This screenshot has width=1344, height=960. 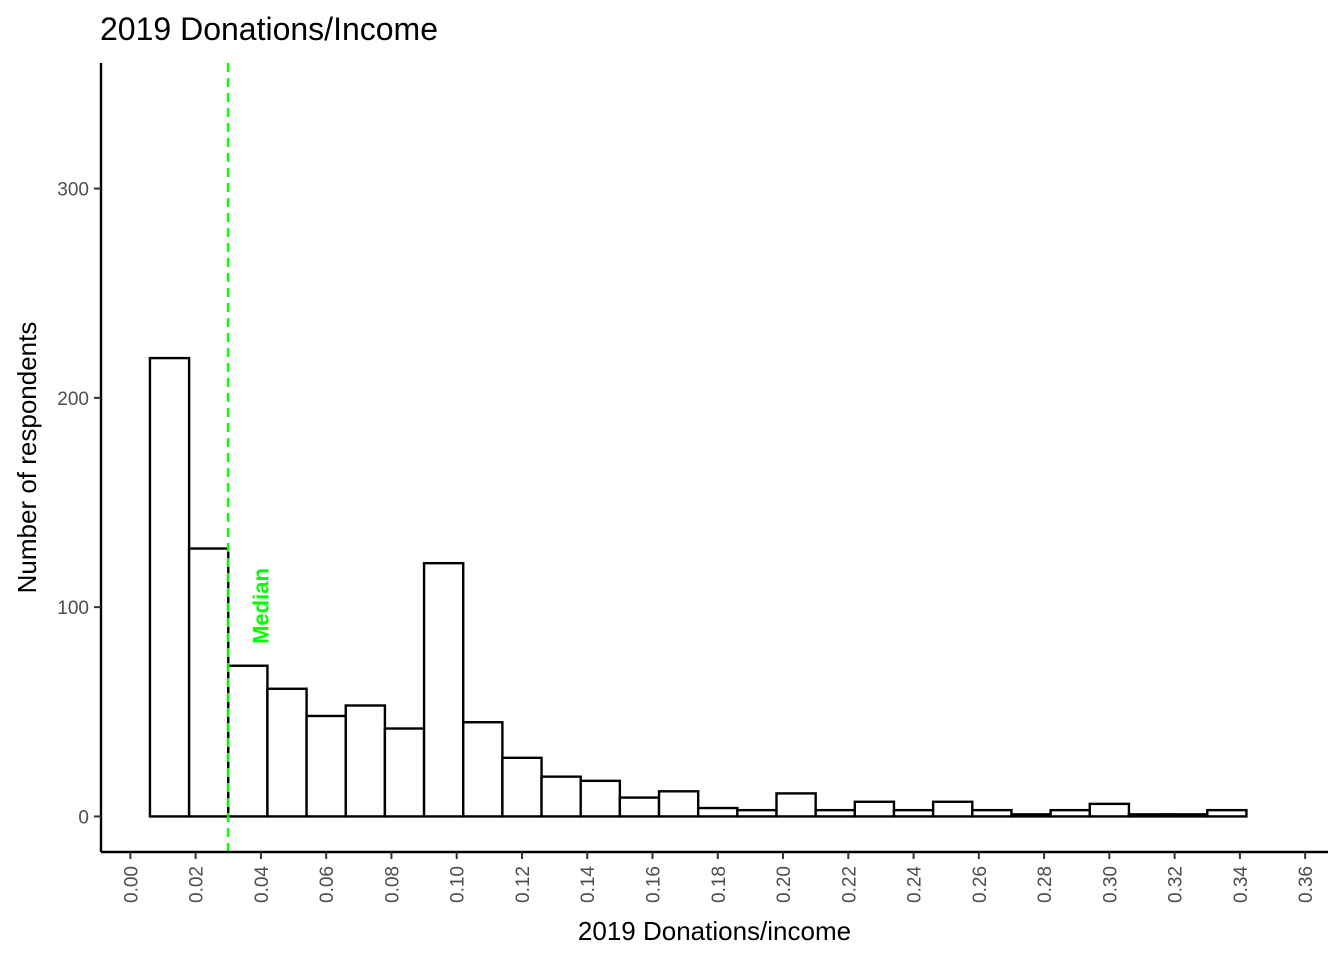 What do you see at coordinates (27, 458) in the screenshot?
I see `y-axis-title: Number of respondents` at bounding box center [27, 458].